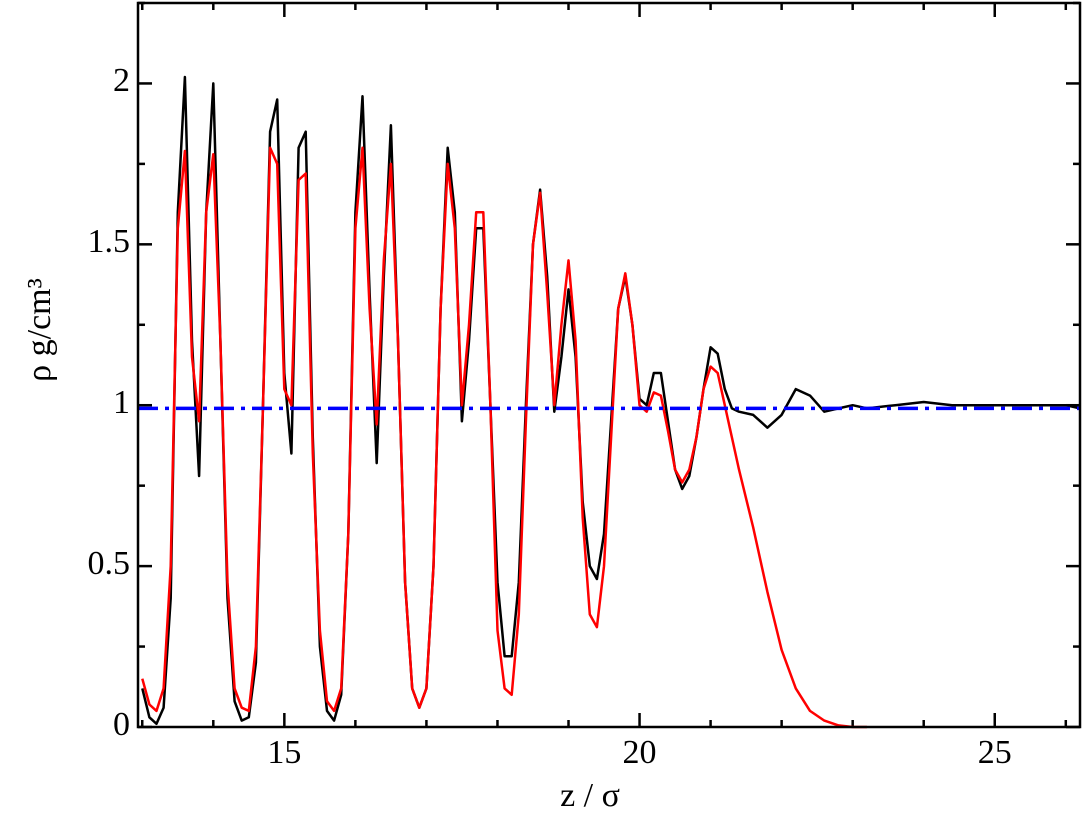 The height and width of the screenshot is (813, 1086). What do you see at coordinates (121, 80) in the screenshot?
I see `y-tick-label: 2` at bounding box center [121, 80].